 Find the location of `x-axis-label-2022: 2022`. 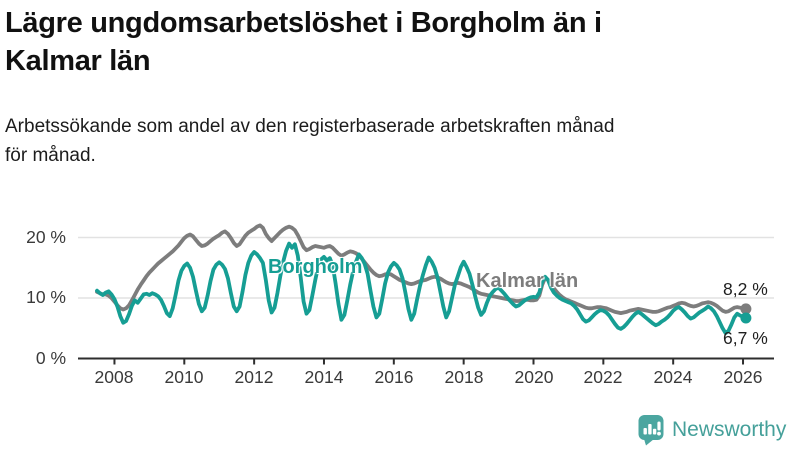

x-axis-label-2022: 2022 is located at coordinates (603, 377).